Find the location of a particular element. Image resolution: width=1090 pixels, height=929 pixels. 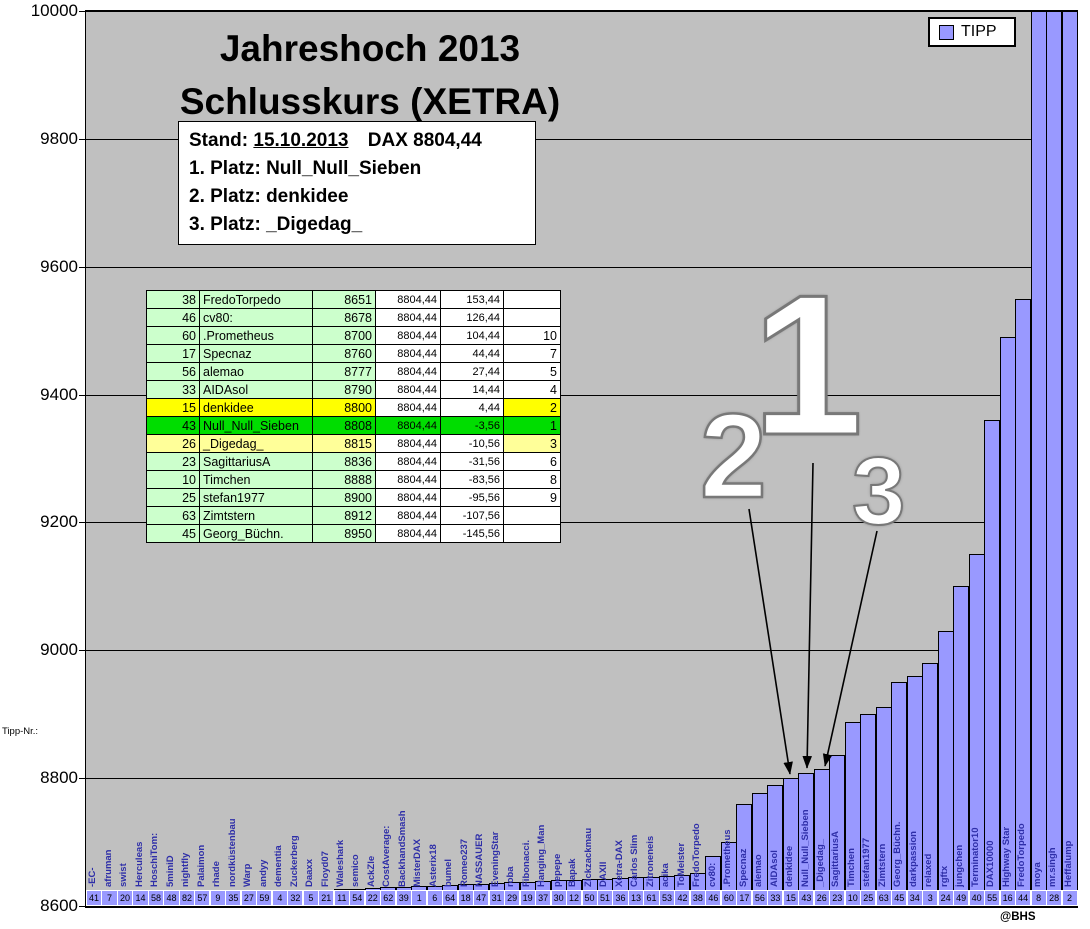

bar-label-Hanging_Man: Hanging_Man is located at coordinates (542, 855).